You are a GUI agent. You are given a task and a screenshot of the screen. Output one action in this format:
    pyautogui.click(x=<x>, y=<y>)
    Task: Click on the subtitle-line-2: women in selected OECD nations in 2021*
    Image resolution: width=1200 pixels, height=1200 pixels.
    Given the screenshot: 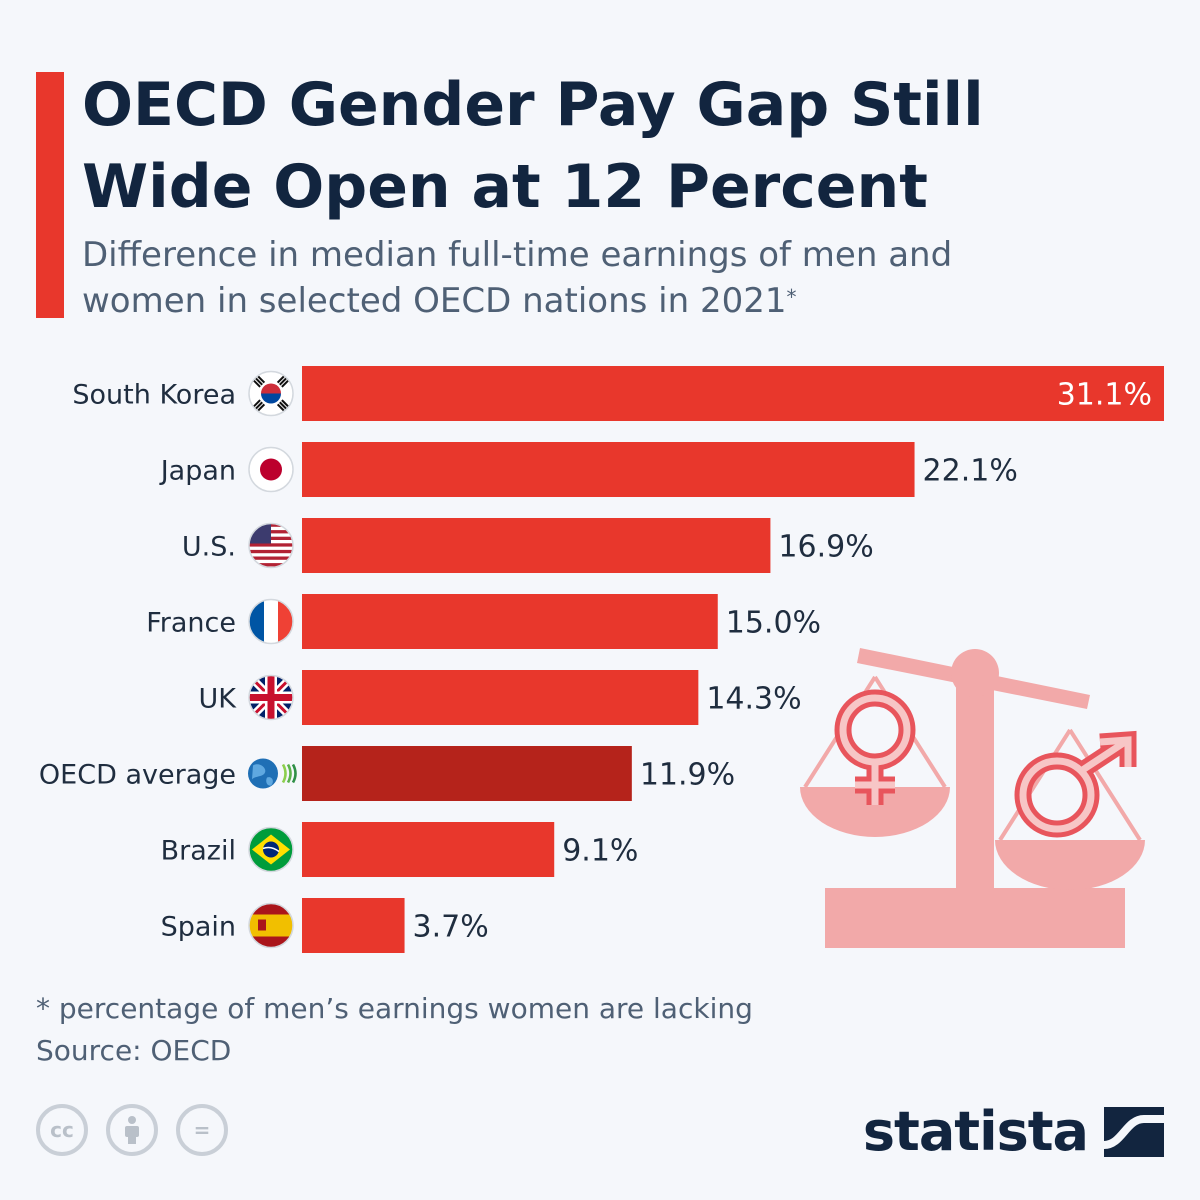 What is the action you would take?
    pyautogui.click(x=622, y=301)
    